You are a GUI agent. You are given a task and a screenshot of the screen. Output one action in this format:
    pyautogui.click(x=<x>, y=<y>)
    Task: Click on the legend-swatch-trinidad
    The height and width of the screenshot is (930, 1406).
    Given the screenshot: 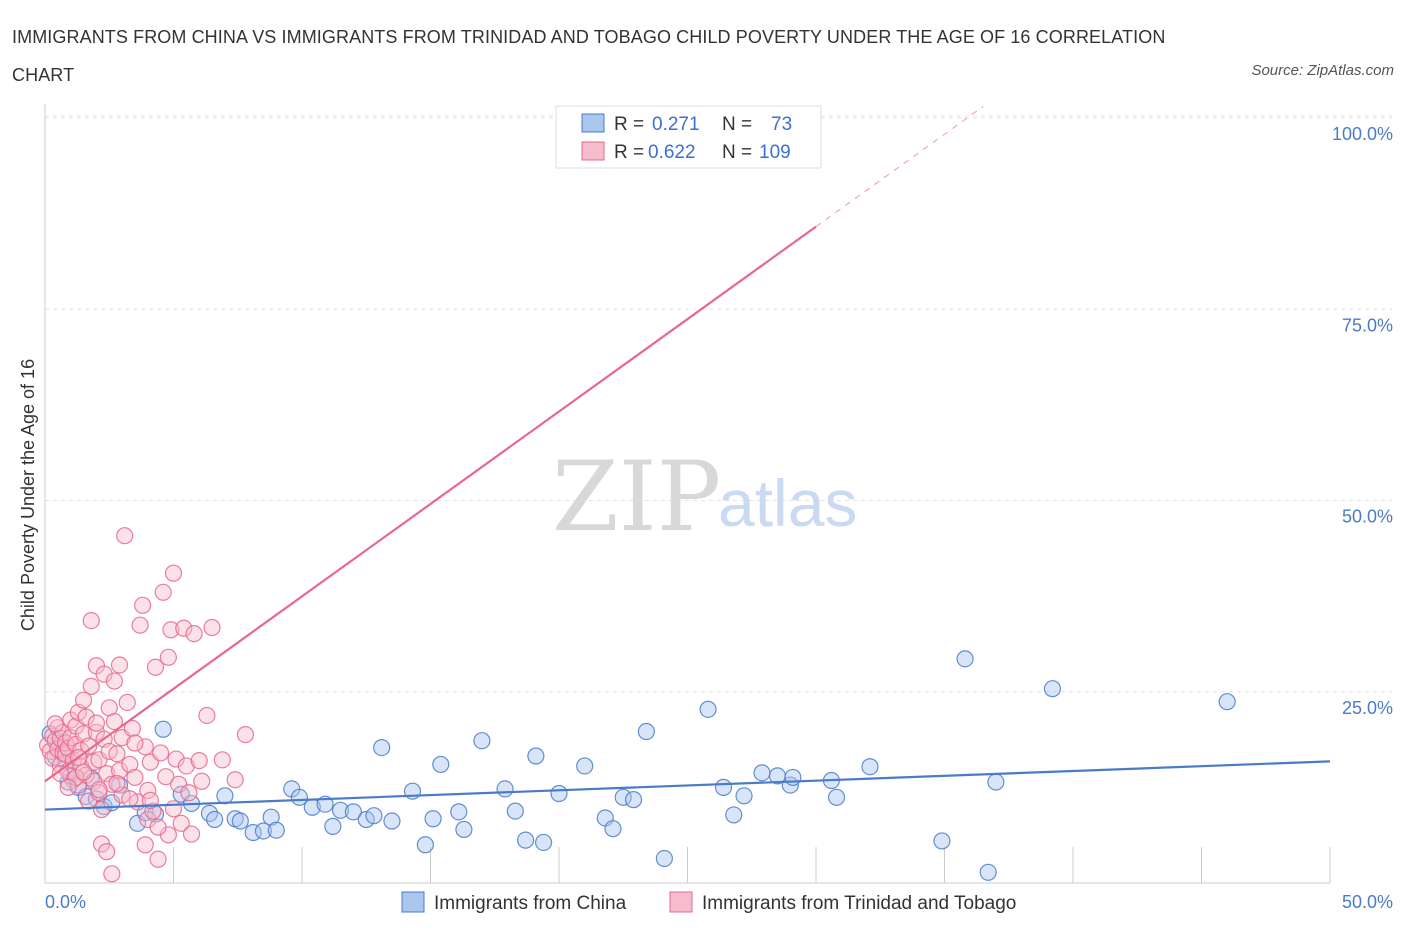 What is the action you would take?
    pyautogui.click(x=681, y=902)
    